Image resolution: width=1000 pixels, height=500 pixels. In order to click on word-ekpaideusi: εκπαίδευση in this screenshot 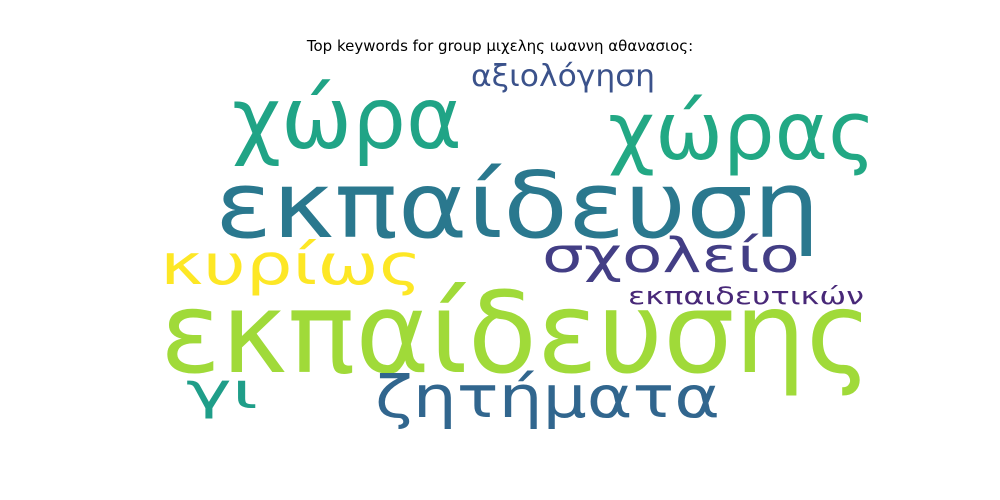, I will do `click(517, 205)`.